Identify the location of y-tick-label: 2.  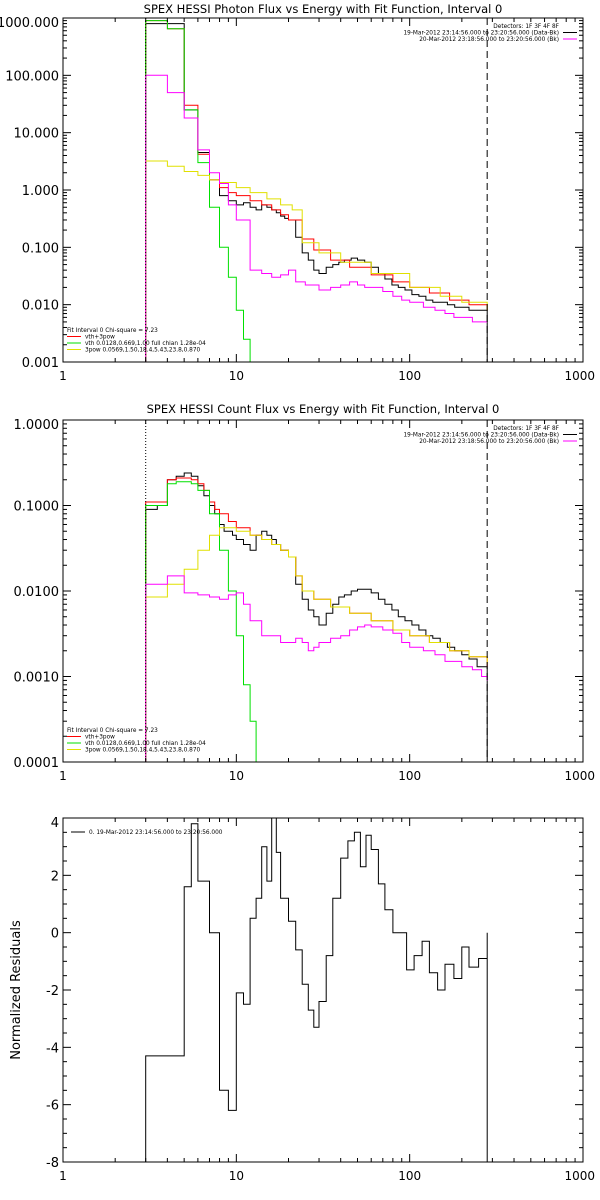
(55, 876).